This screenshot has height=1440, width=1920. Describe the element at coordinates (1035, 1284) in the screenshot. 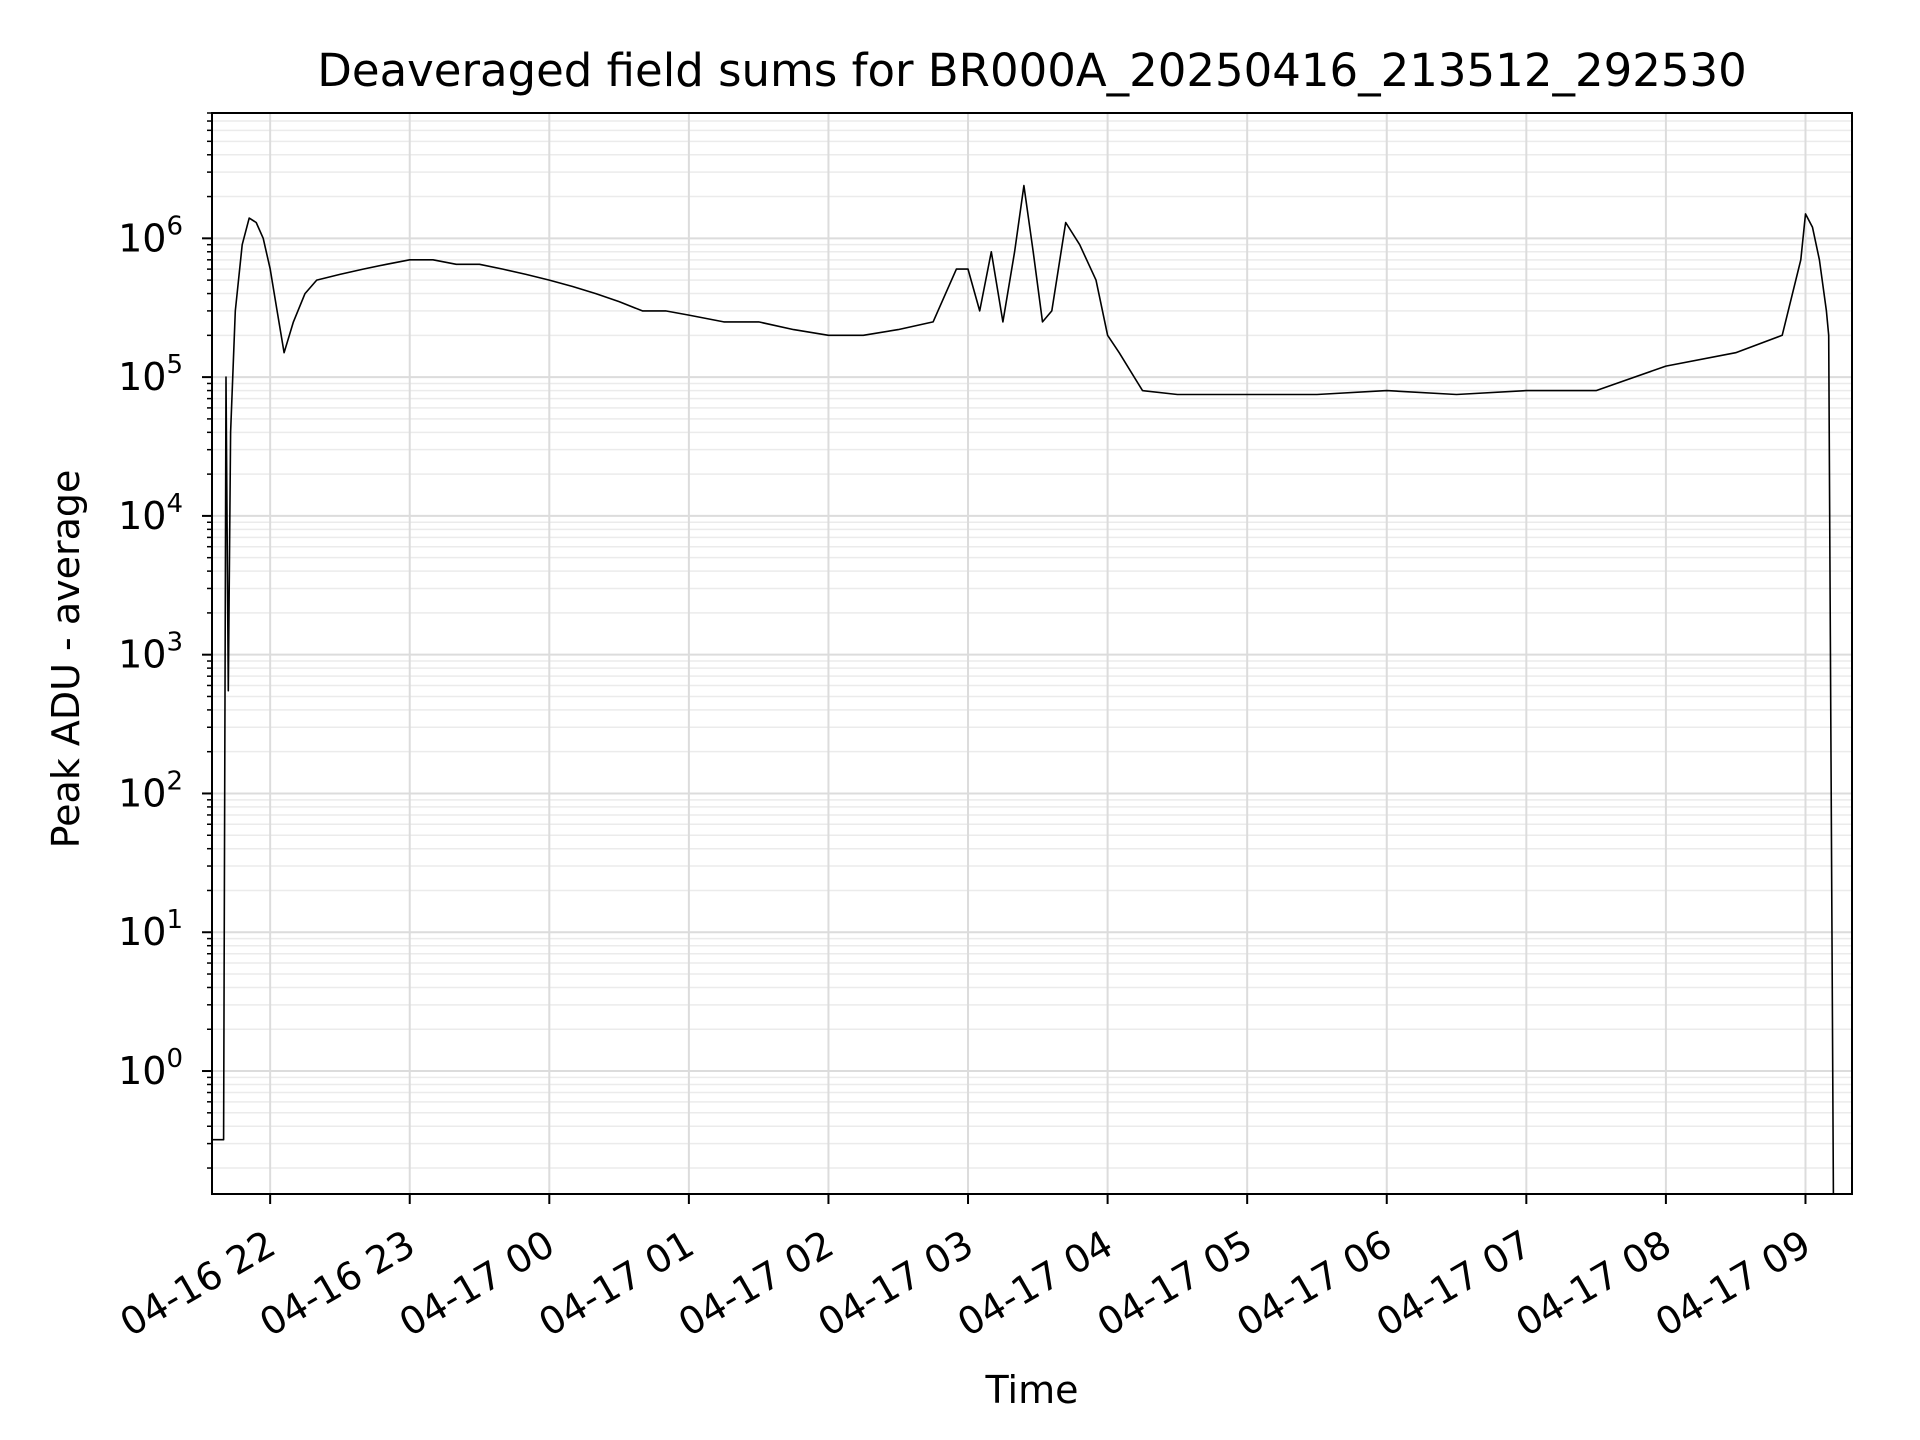

I see `x-tick-label: 04-17 04` at that location.